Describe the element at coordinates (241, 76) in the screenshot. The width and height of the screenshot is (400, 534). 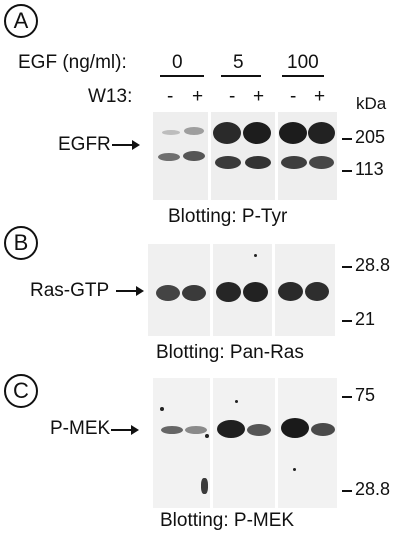
I see `dose-5-underline` at that location.